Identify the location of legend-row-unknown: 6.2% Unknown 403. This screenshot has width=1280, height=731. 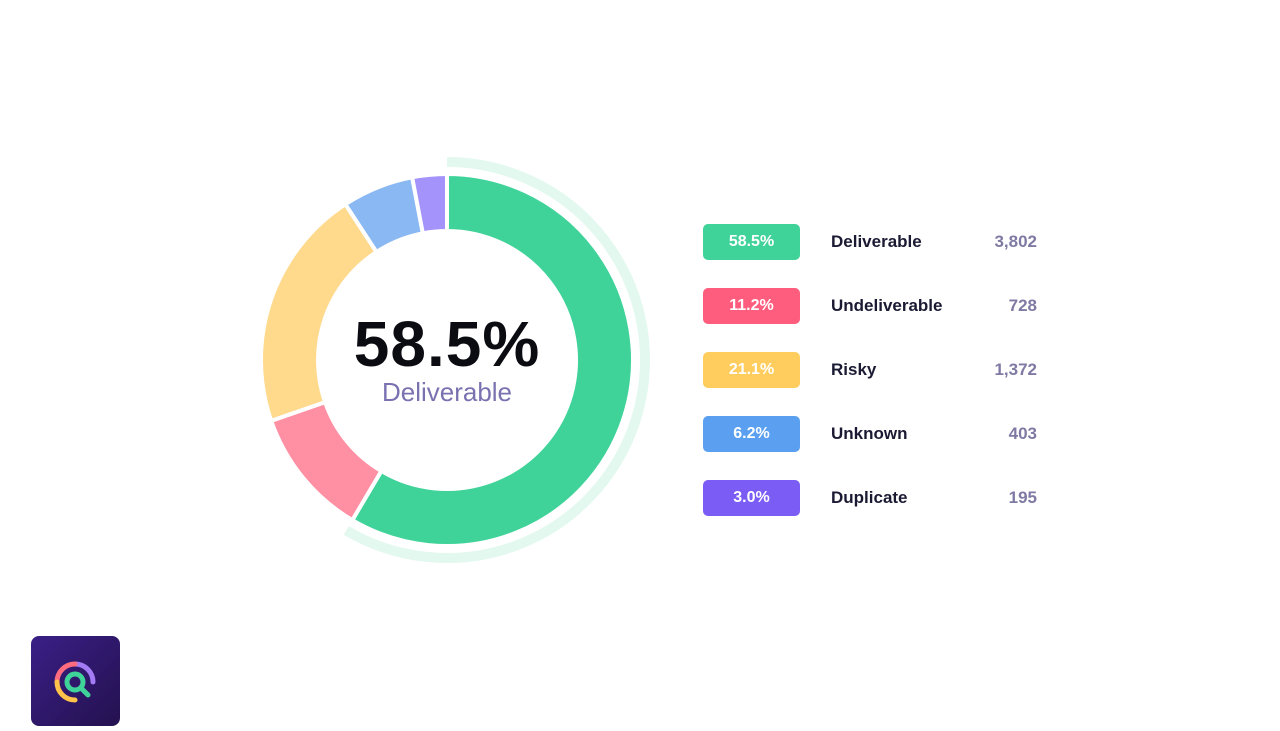
(873, 434).